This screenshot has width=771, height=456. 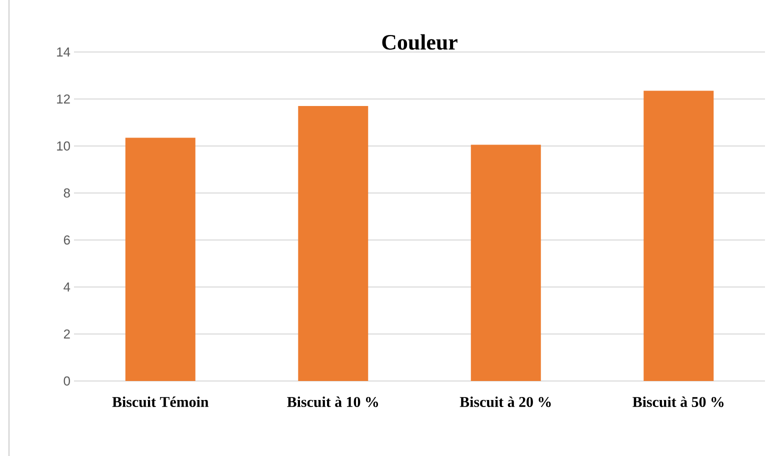 What do you see at coordinates (63, 52) in the screenshot?
I see `y-tick-label: 14` at bounding box center [63, 52].